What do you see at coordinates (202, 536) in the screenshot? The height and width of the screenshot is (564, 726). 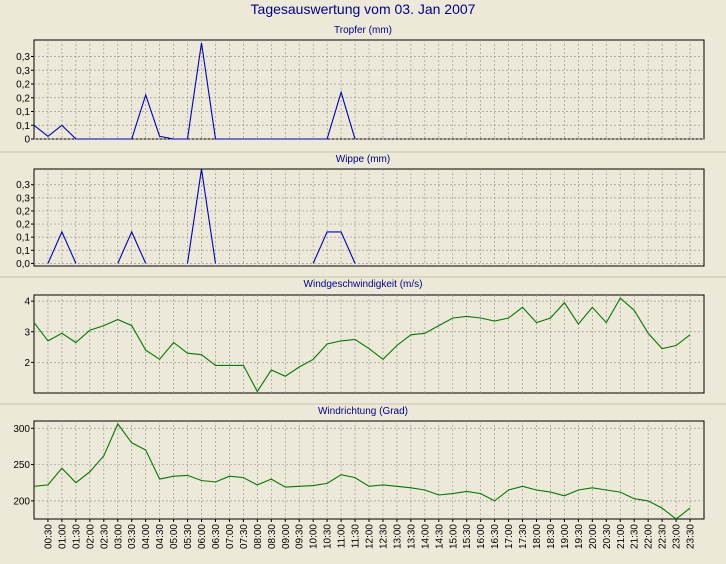 I see `x-tick-label: 06:00` at bounding box center [202, 536].